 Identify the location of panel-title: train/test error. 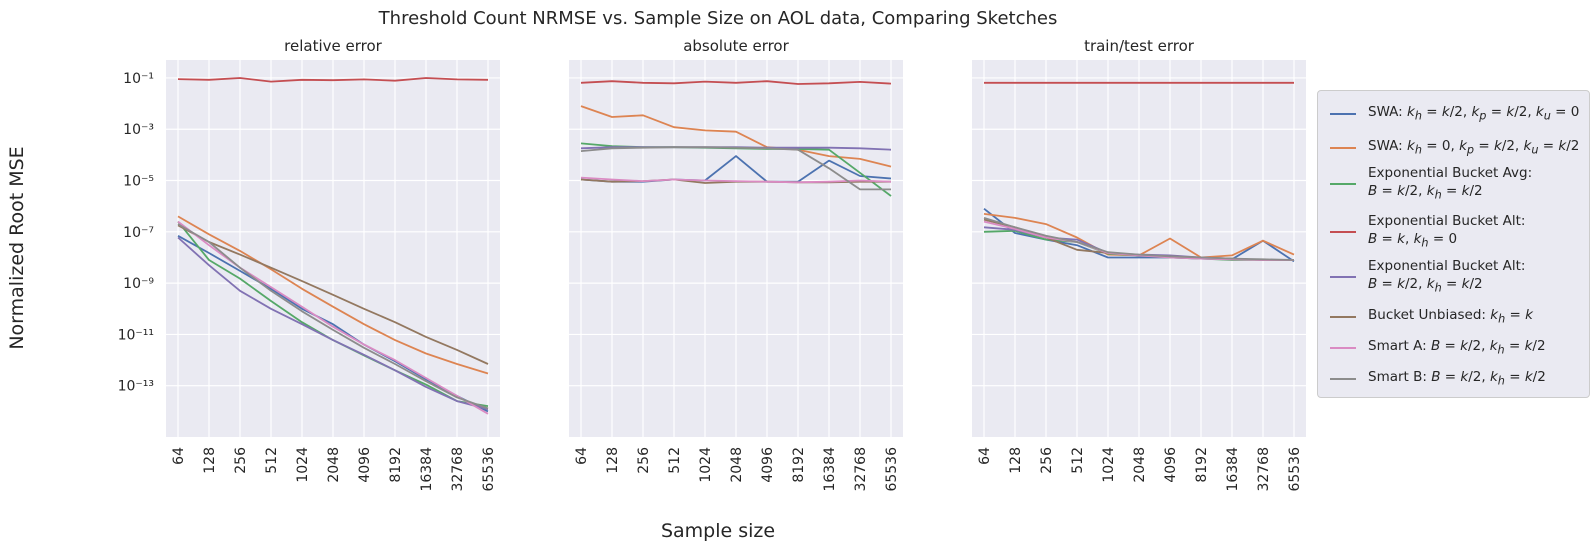
(1139, 46).